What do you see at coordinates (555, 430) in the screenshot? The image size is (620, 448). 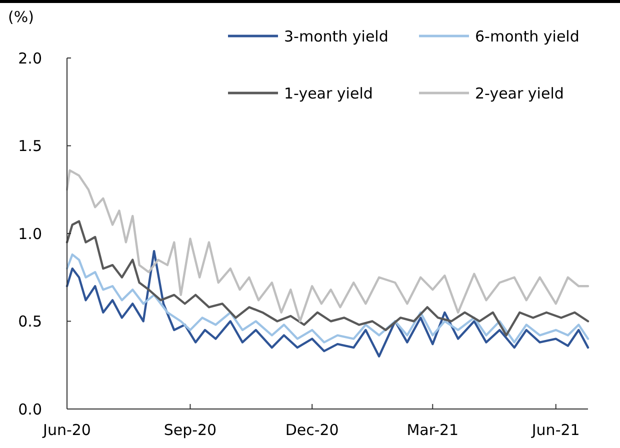 I see `x-tick-label: Jun-21` at bounding box center [555, 430].